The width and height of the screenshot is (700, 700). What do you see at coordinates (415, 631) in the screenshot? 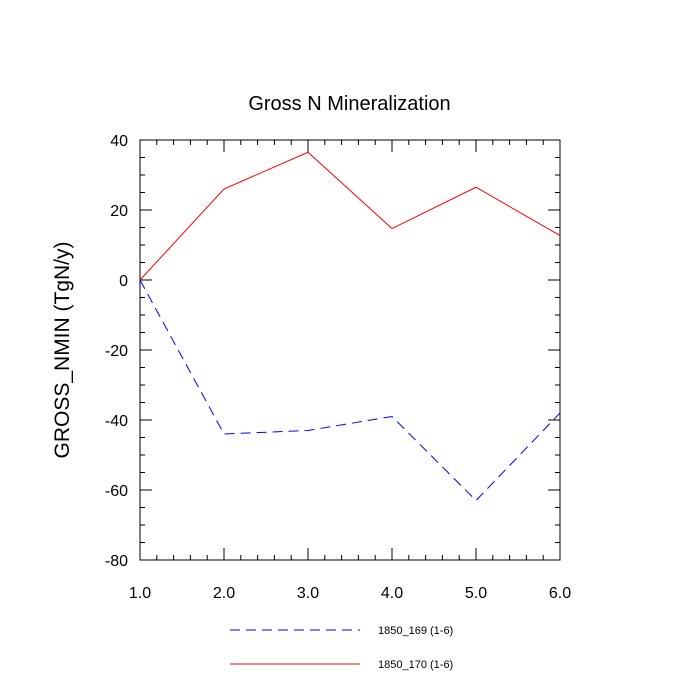
I see `legend-label: 1850_169 (1-6)` at bounding box center [415, 631].